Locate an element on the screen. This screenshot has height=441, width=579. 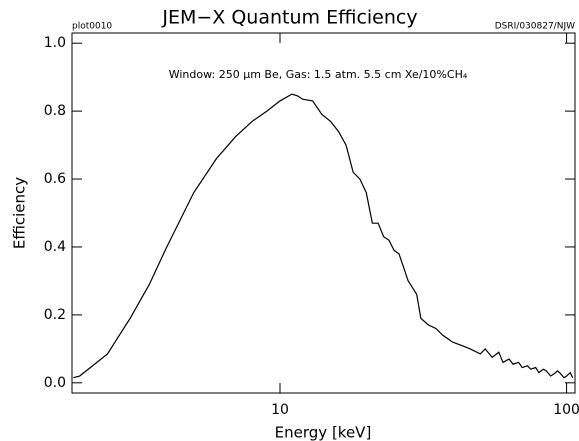
plot-id: plot0010 is located at coordinates (92, 27).